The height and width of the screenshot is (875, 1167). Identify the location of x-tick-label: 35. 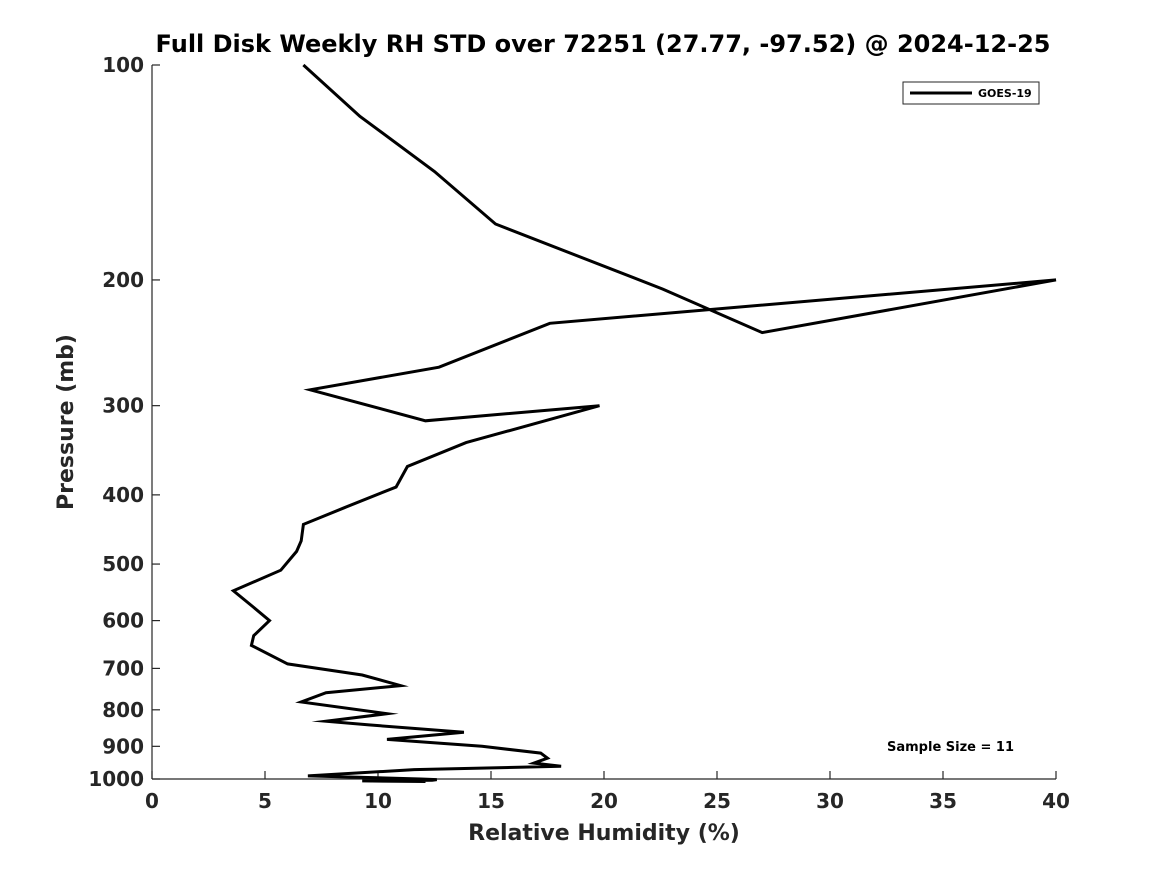
(943, 801).